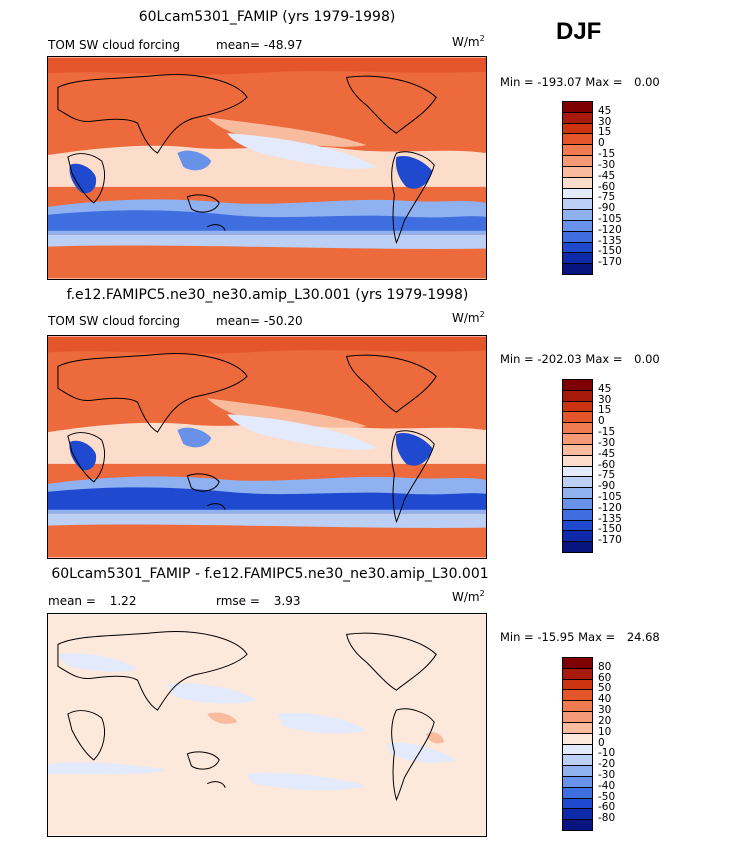 The height and width of the screenshot is (846, 733). I want to click on panel-1-africa-feature, so click(83, 178).